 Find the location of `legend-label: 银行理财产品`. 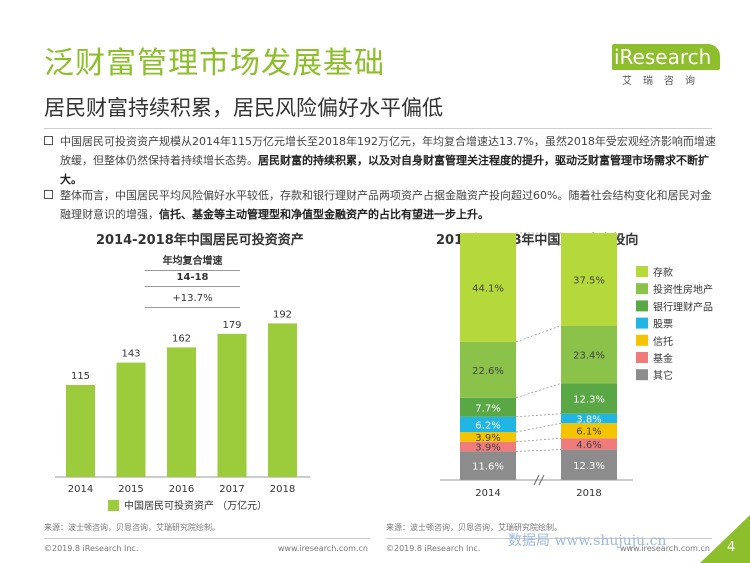

legend-label: 银行理财产品 is located at coordinates (683, 306).